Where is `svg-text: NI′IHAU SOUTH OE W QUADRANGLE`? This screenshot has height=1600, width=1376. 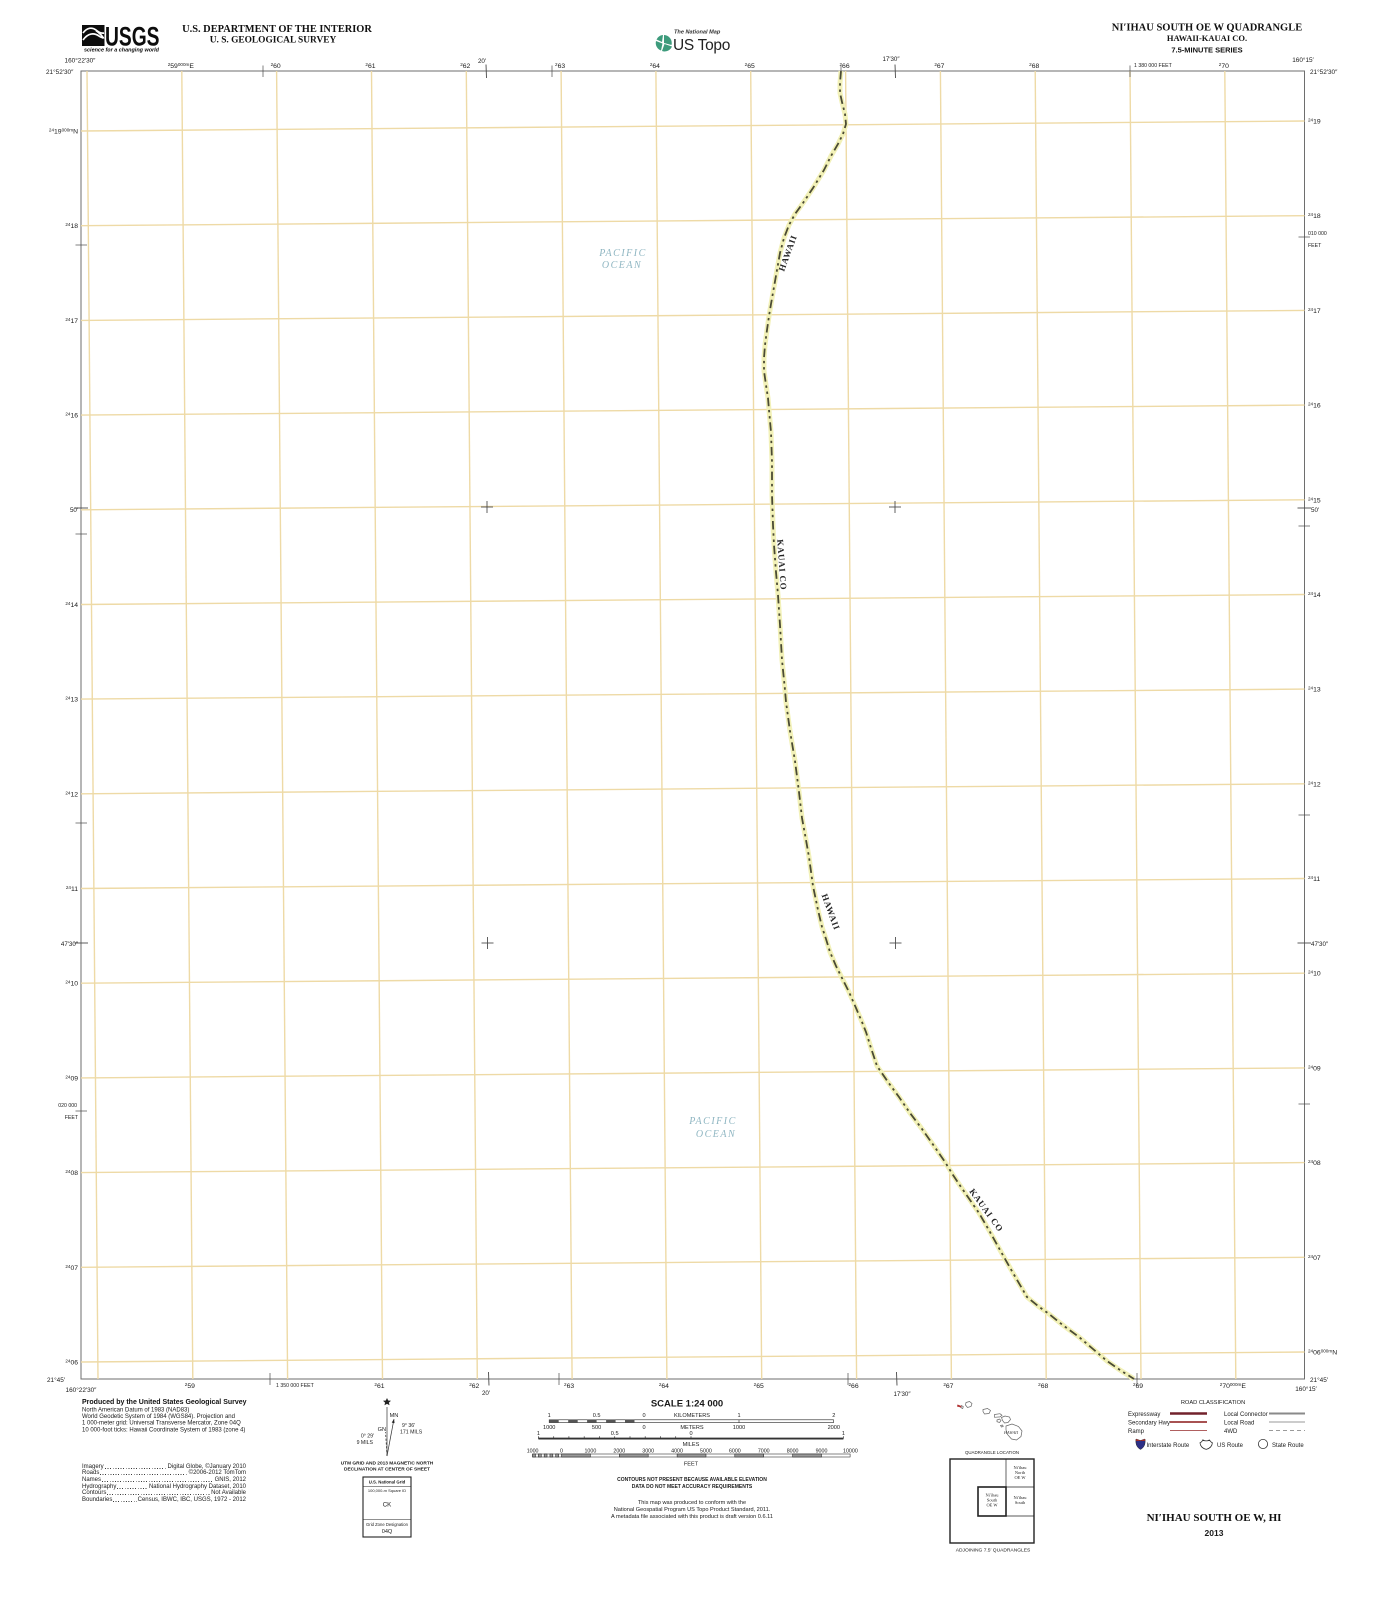
svg-text: NI′IHAU SOUTH OE W QUADRANGLE is located at coordinates (1207, 28).